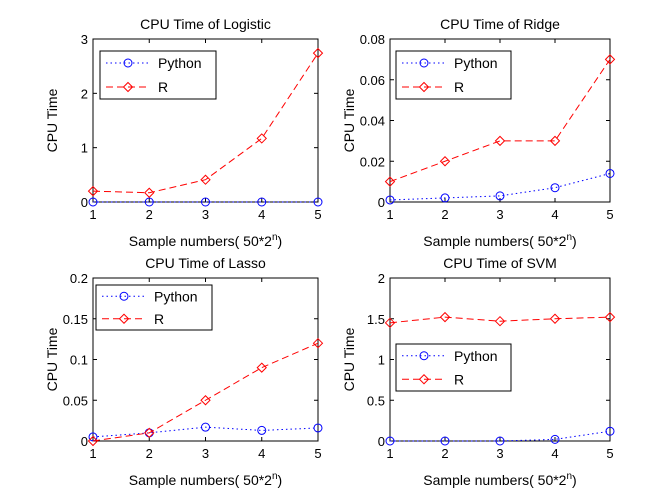 This screenshot has width=672, height=504. Describe the element at coordinates (372, 121) in the screenshot. I see `y-tick-label: 0.04` at that location.